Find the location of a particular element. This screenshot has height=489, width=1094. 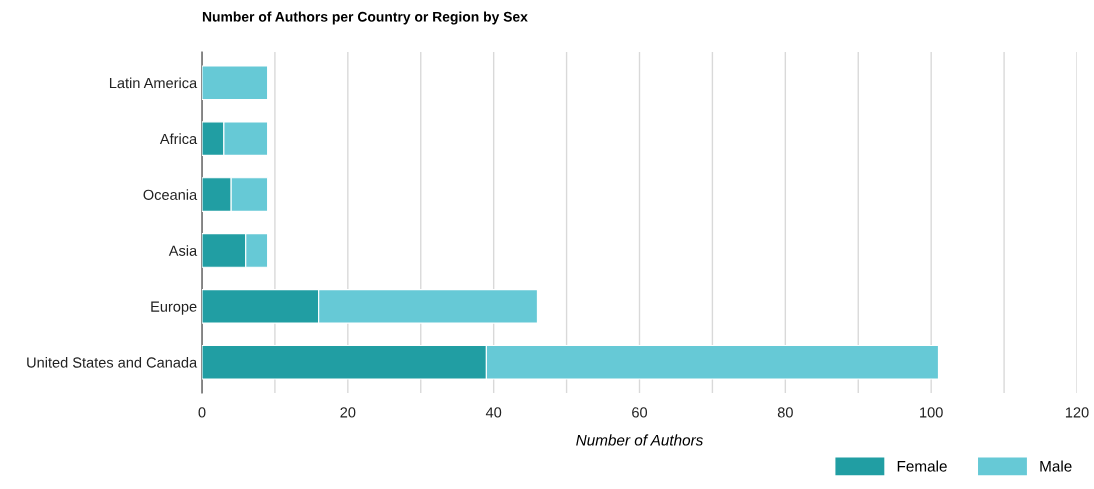

y-tick-label: Europe is located at coordinates (174, 308).